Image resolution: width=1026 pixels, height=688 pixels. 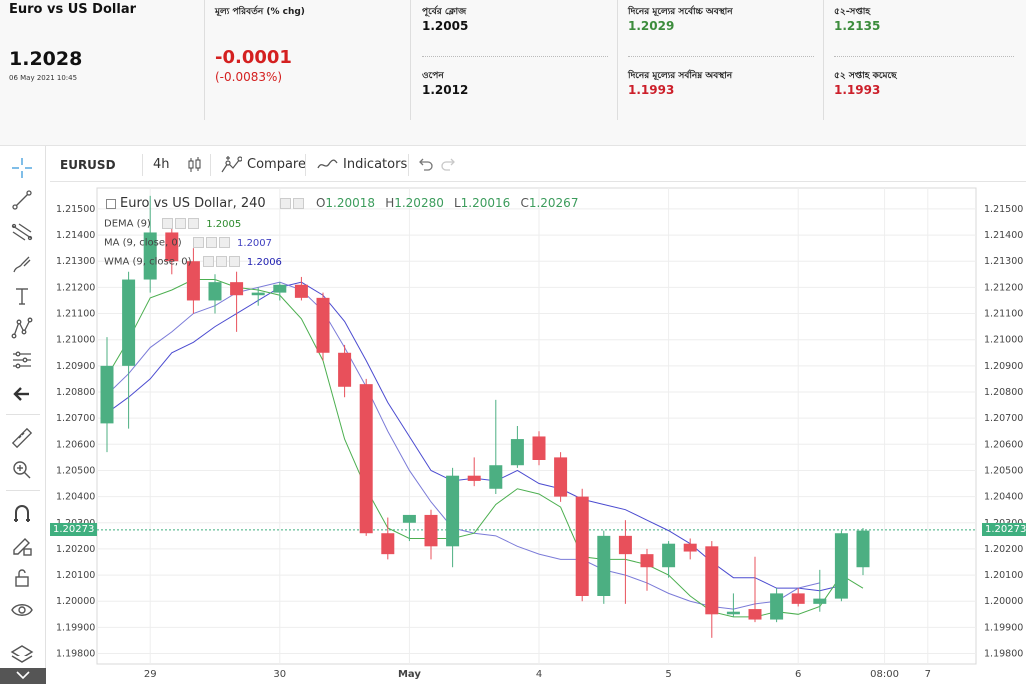 What do you see at coordinates (651, 26) in the screenshot?
I see `day-high-value: 1.2029` at bounding box center [651, 26].